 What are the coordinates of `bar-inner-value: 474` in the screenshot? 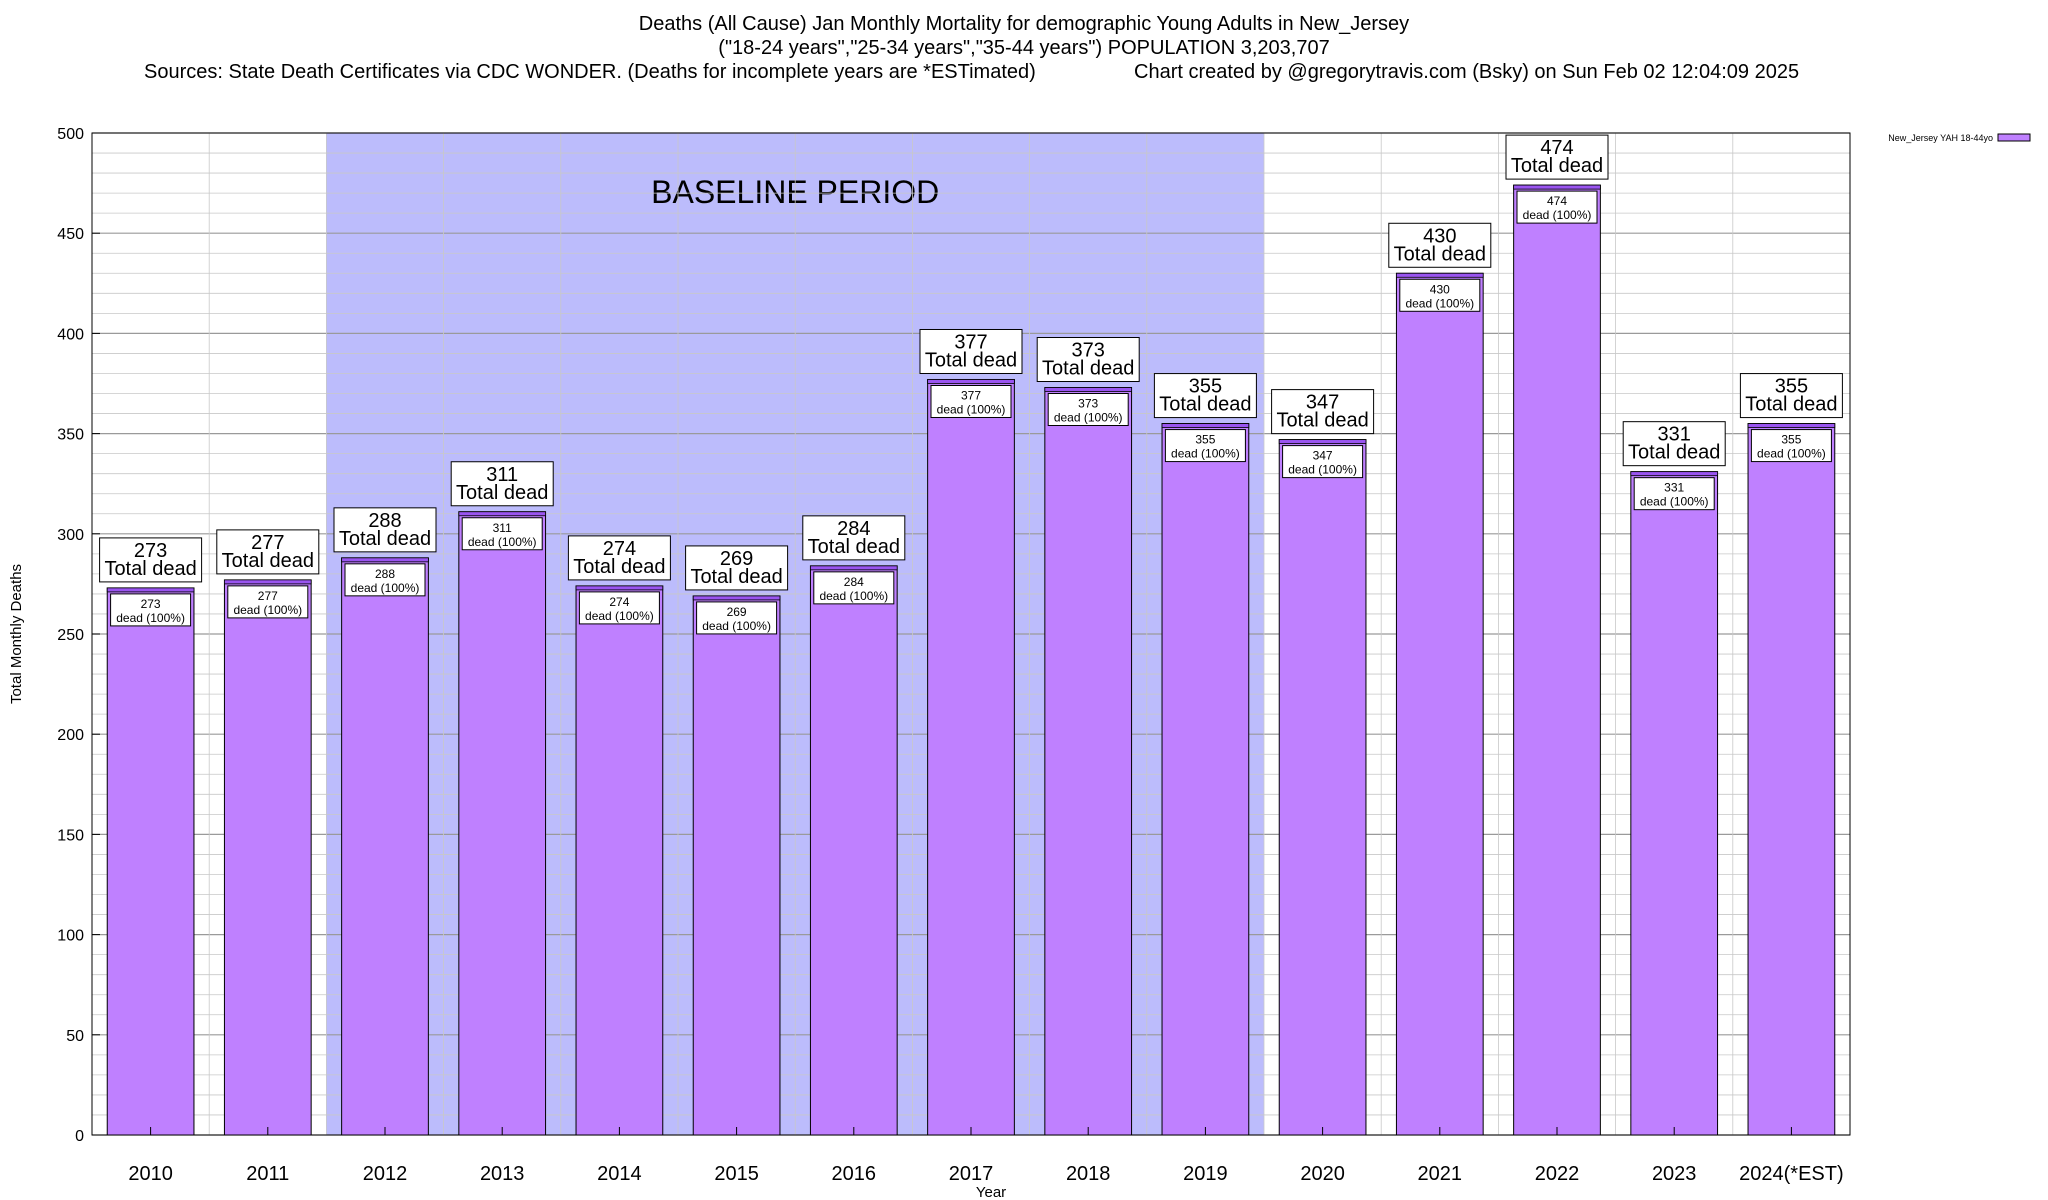 It's located at (1557, 201).